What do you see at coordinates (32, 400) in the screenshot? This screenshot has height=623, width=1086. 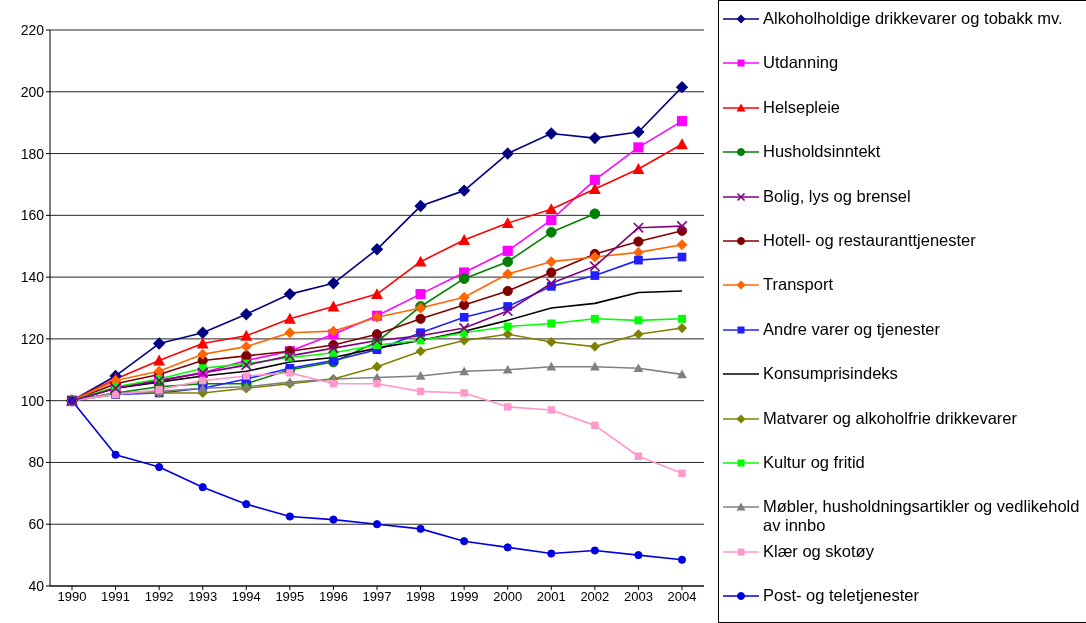 I see `y-tick-label: 100` at bounding box center [32, 400].